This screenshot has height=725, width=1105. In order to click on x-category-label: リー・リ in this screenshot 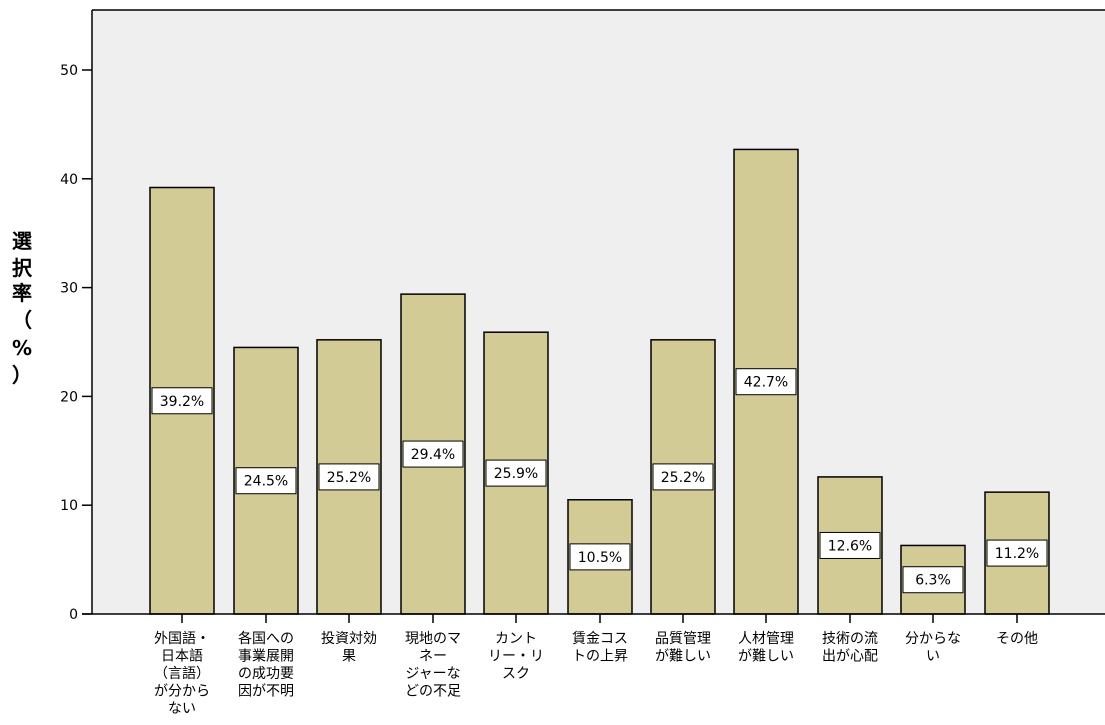, I will do `click(516, 657)`.